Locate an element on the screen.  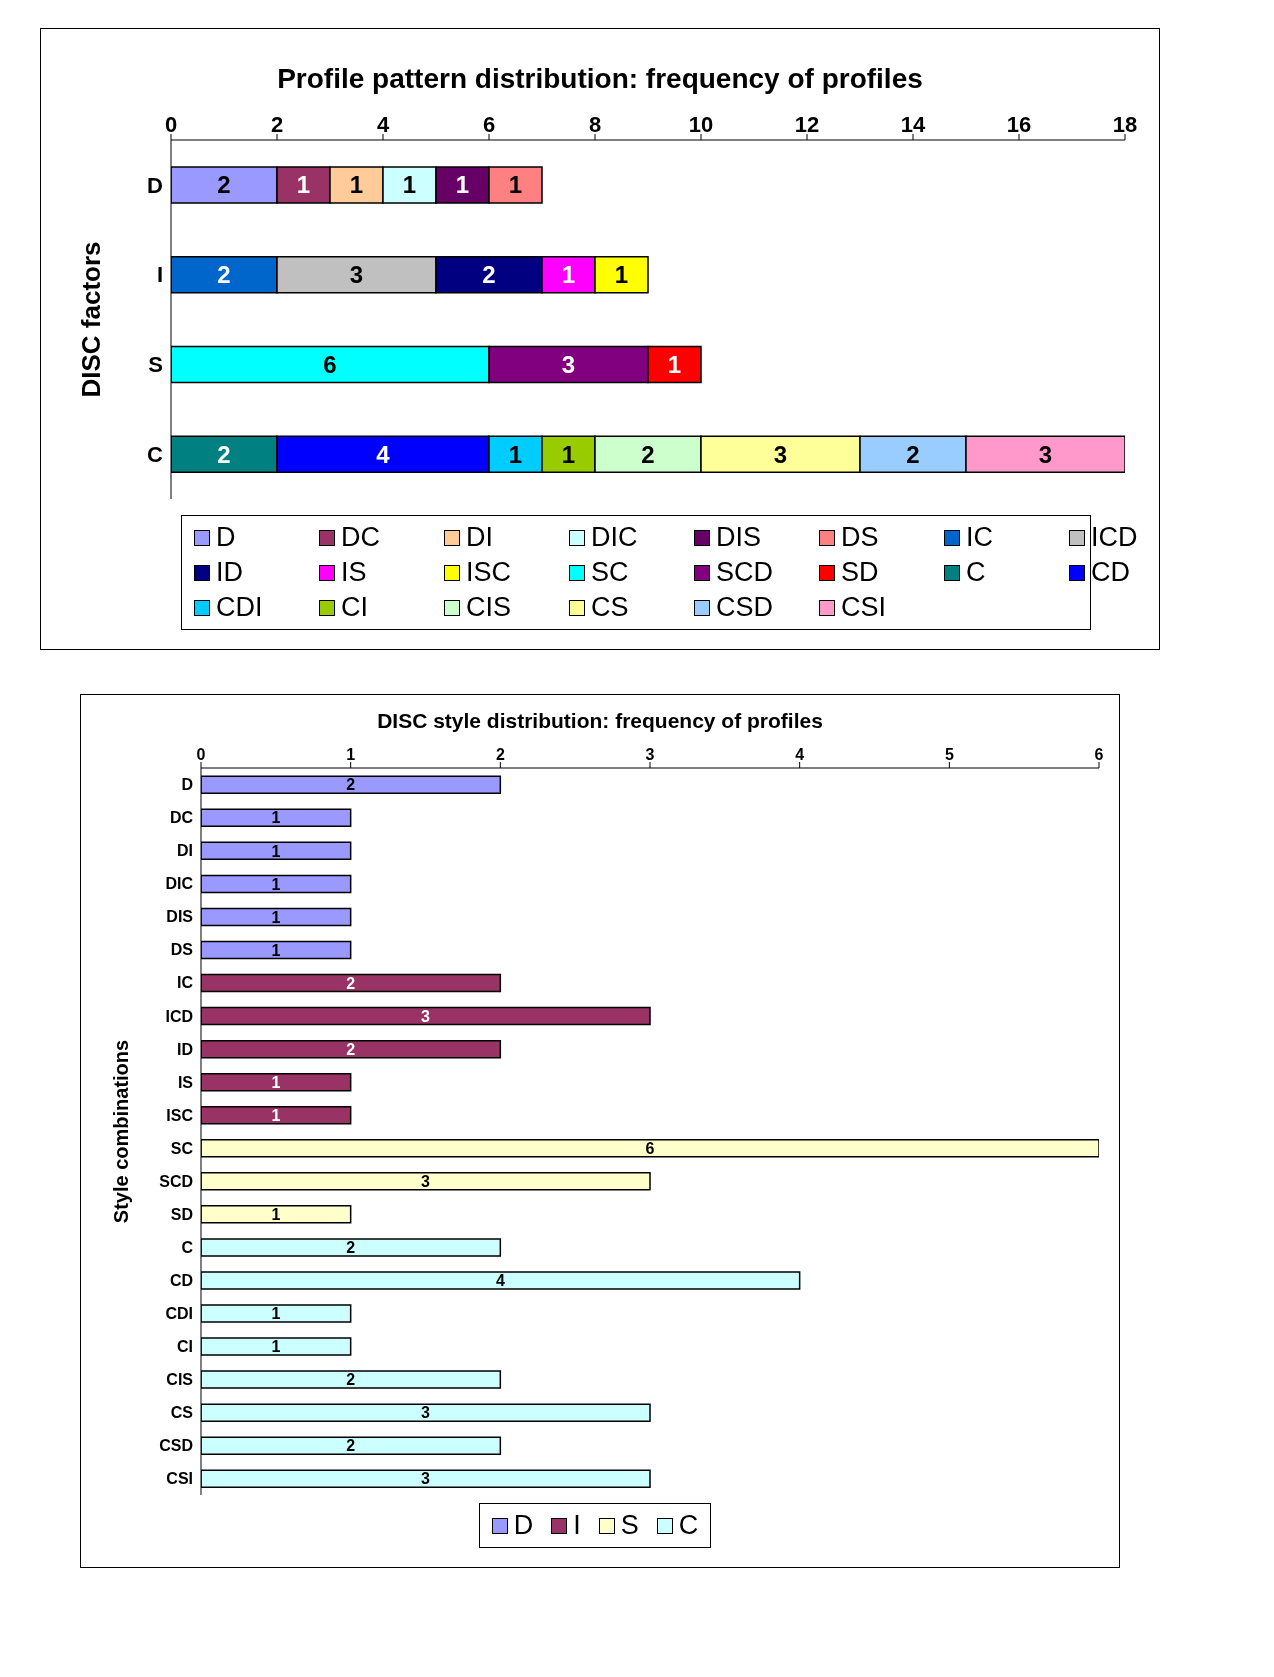
chart-title: DISC style distribution: frequency of profiles is located at coordinates (600, 721).